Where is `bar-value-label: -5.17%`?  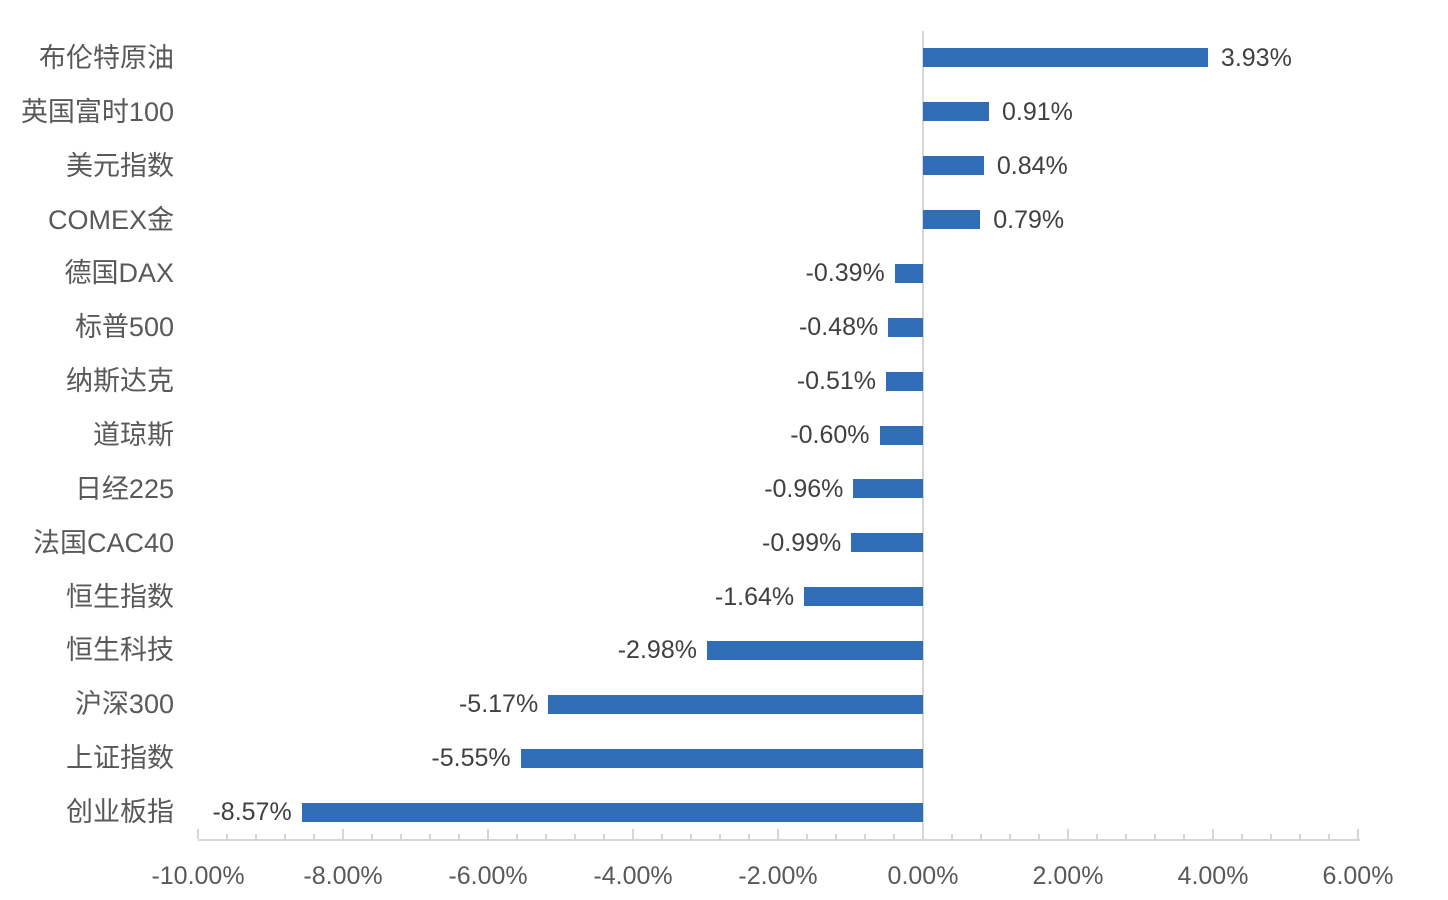 bar-value-label: -5.17% is located at coordinates (498, 704).